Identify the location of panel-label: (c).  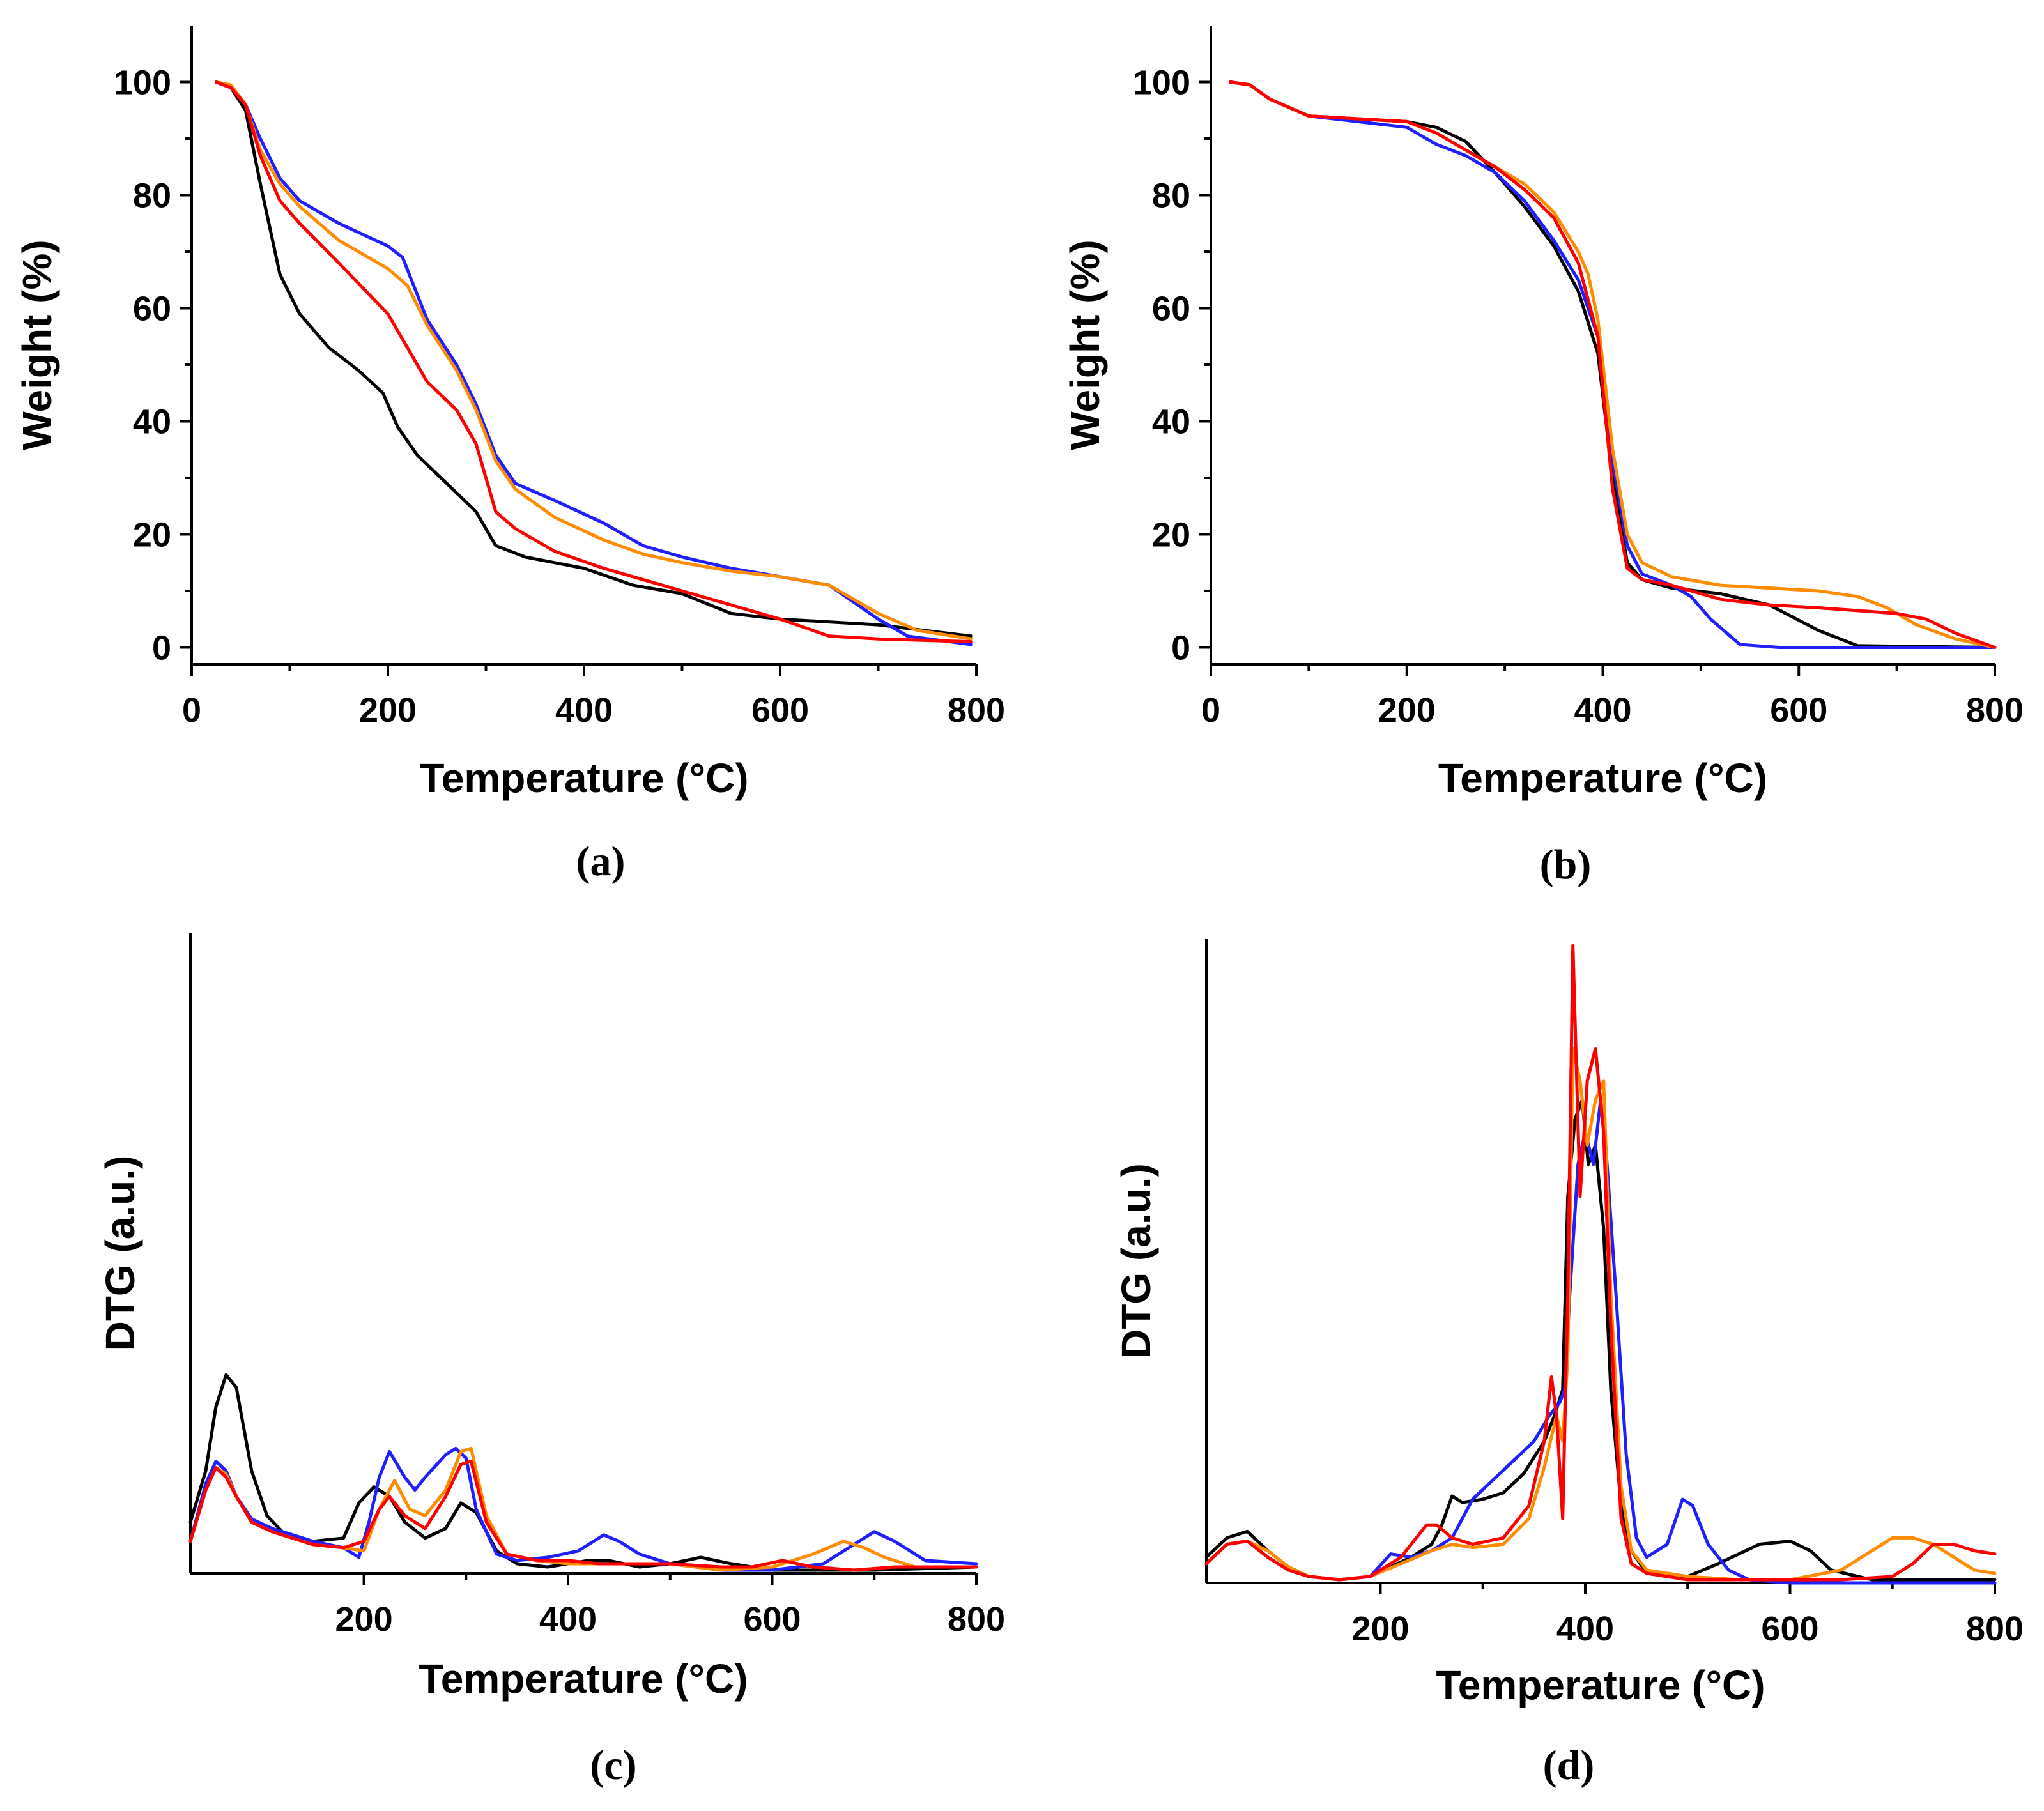
(613, 1765).